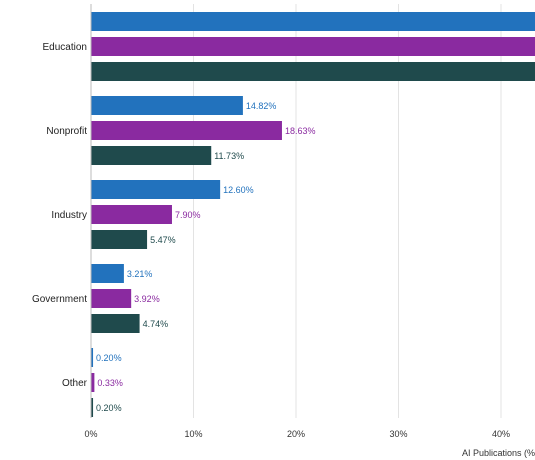 The image size is (535, 460). I want to click on category-label: Industry, so click(69, 215).